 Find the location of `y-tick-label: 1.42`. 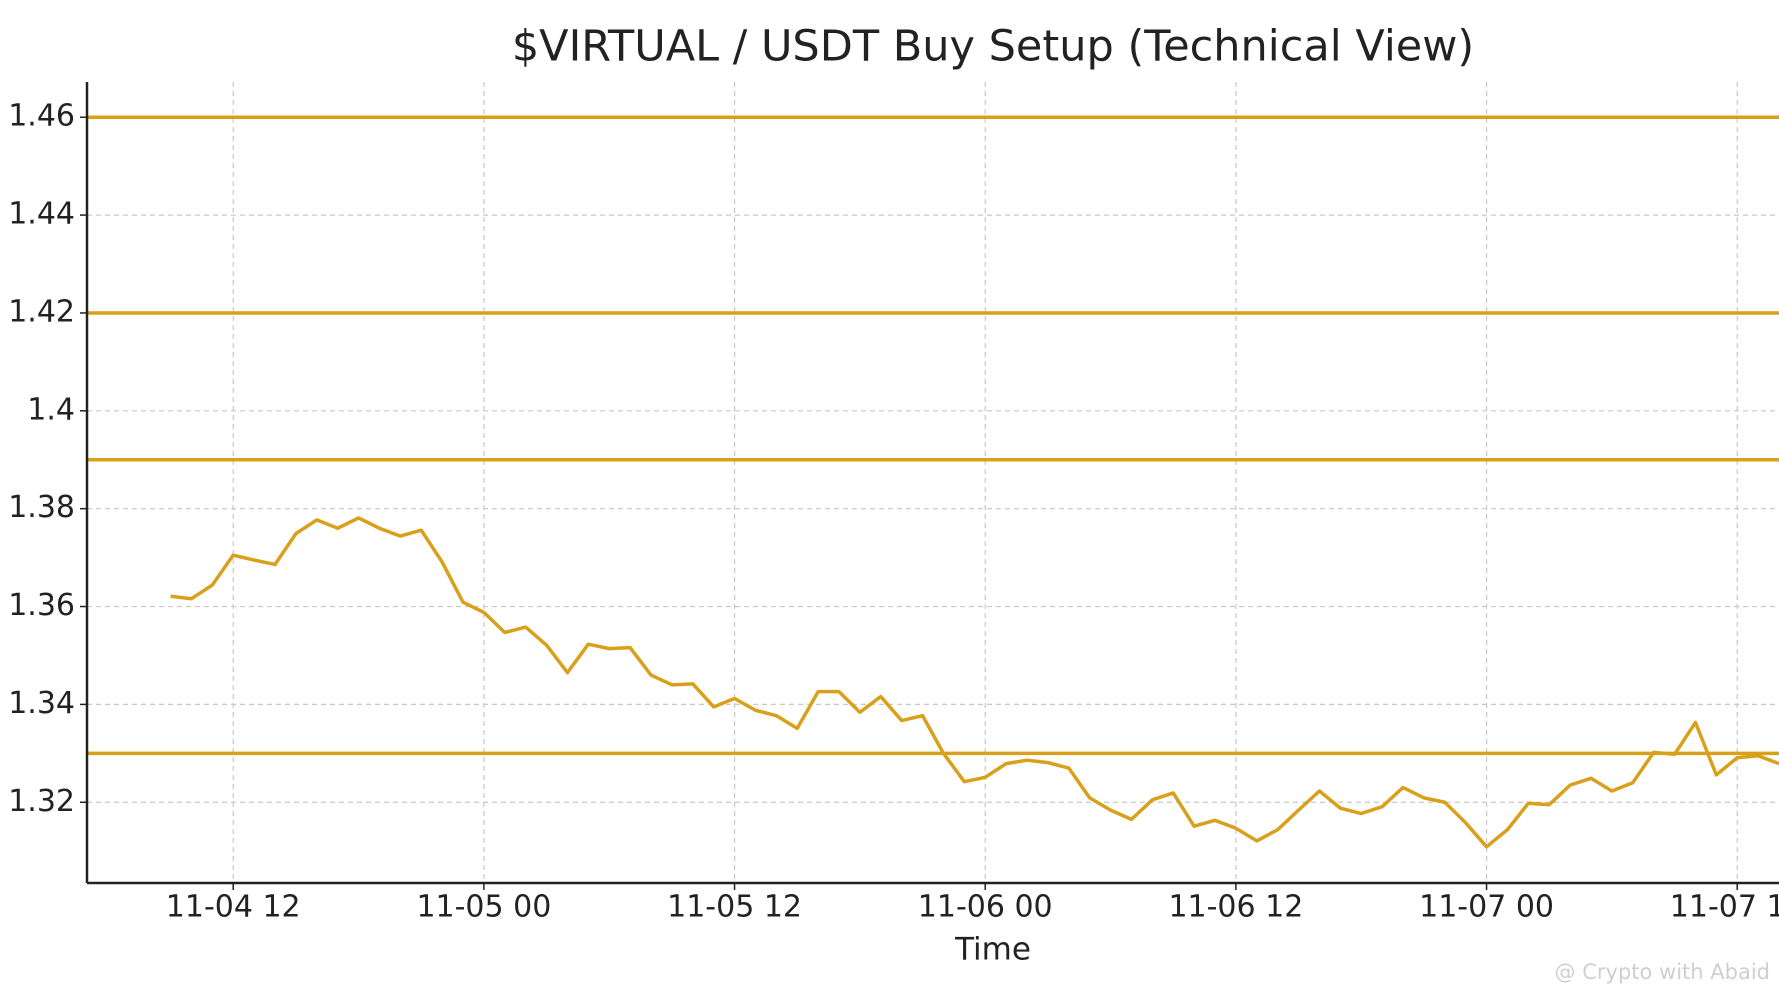

y-tick-label: 1.42 is located at coordinates (41, 311).